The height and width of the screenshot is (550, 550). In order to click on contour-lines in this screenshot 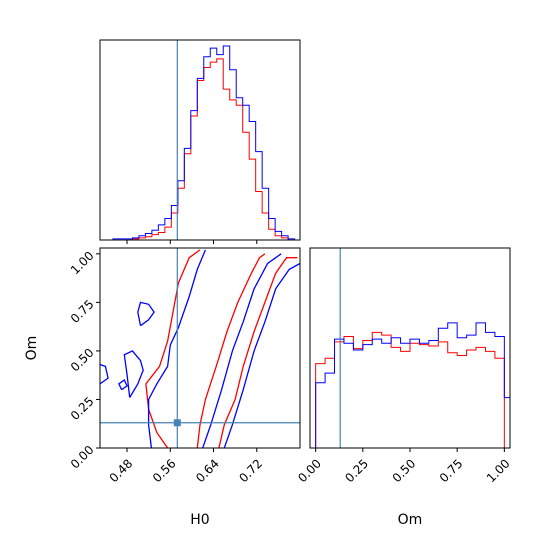, I will do `click(200, 348)`.